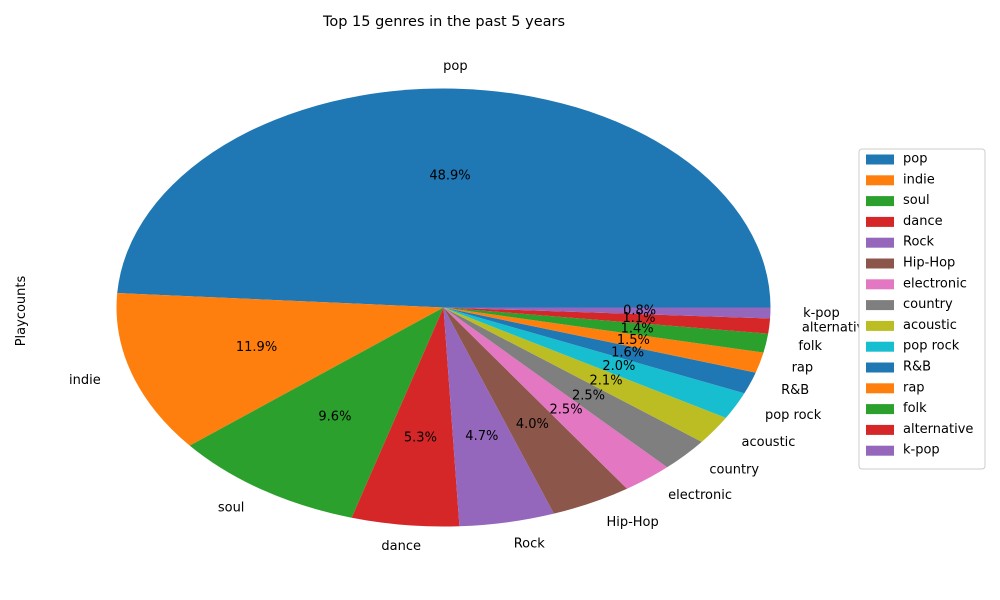  Describe the element at coordinates (566, 410) in the screenshot. I see `percent-label-electronic: 2.5%` at that location.